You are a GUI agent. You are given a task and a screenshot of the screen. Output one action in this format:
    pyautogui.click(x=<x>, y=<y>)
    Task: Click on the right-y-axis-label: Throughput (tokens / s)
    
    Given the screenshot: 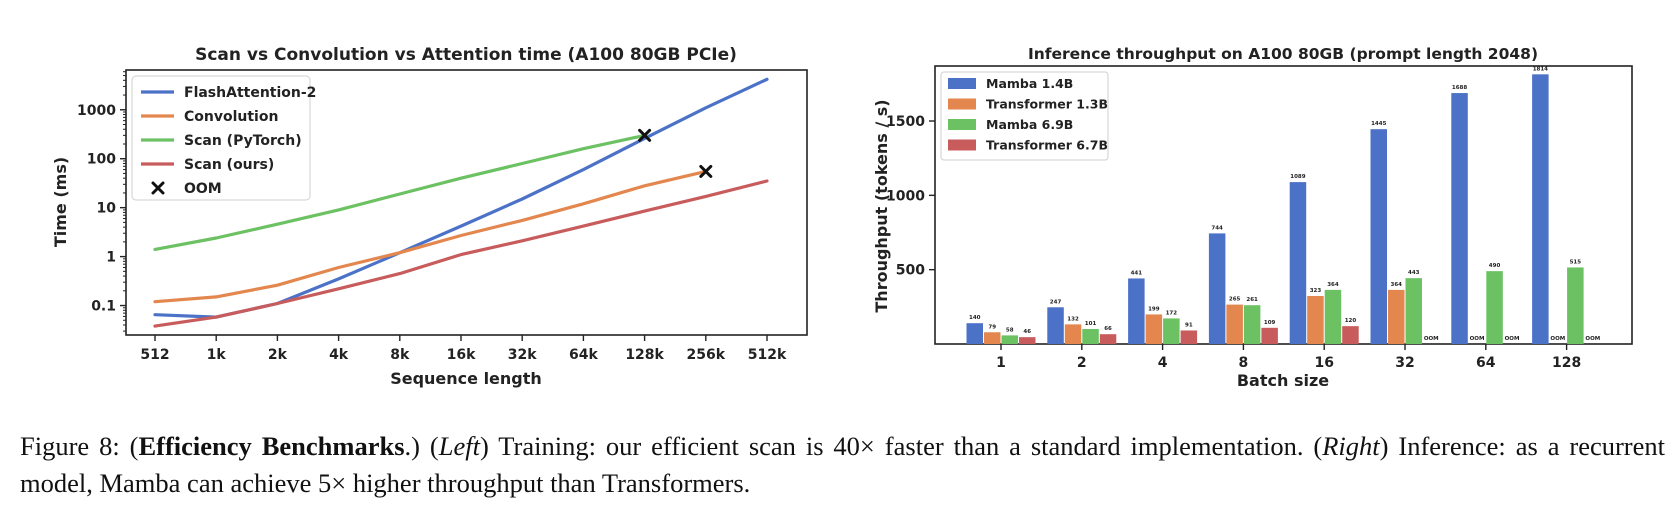 What is the action you would take?
    pyautogui.click(x=881, y=205)
    